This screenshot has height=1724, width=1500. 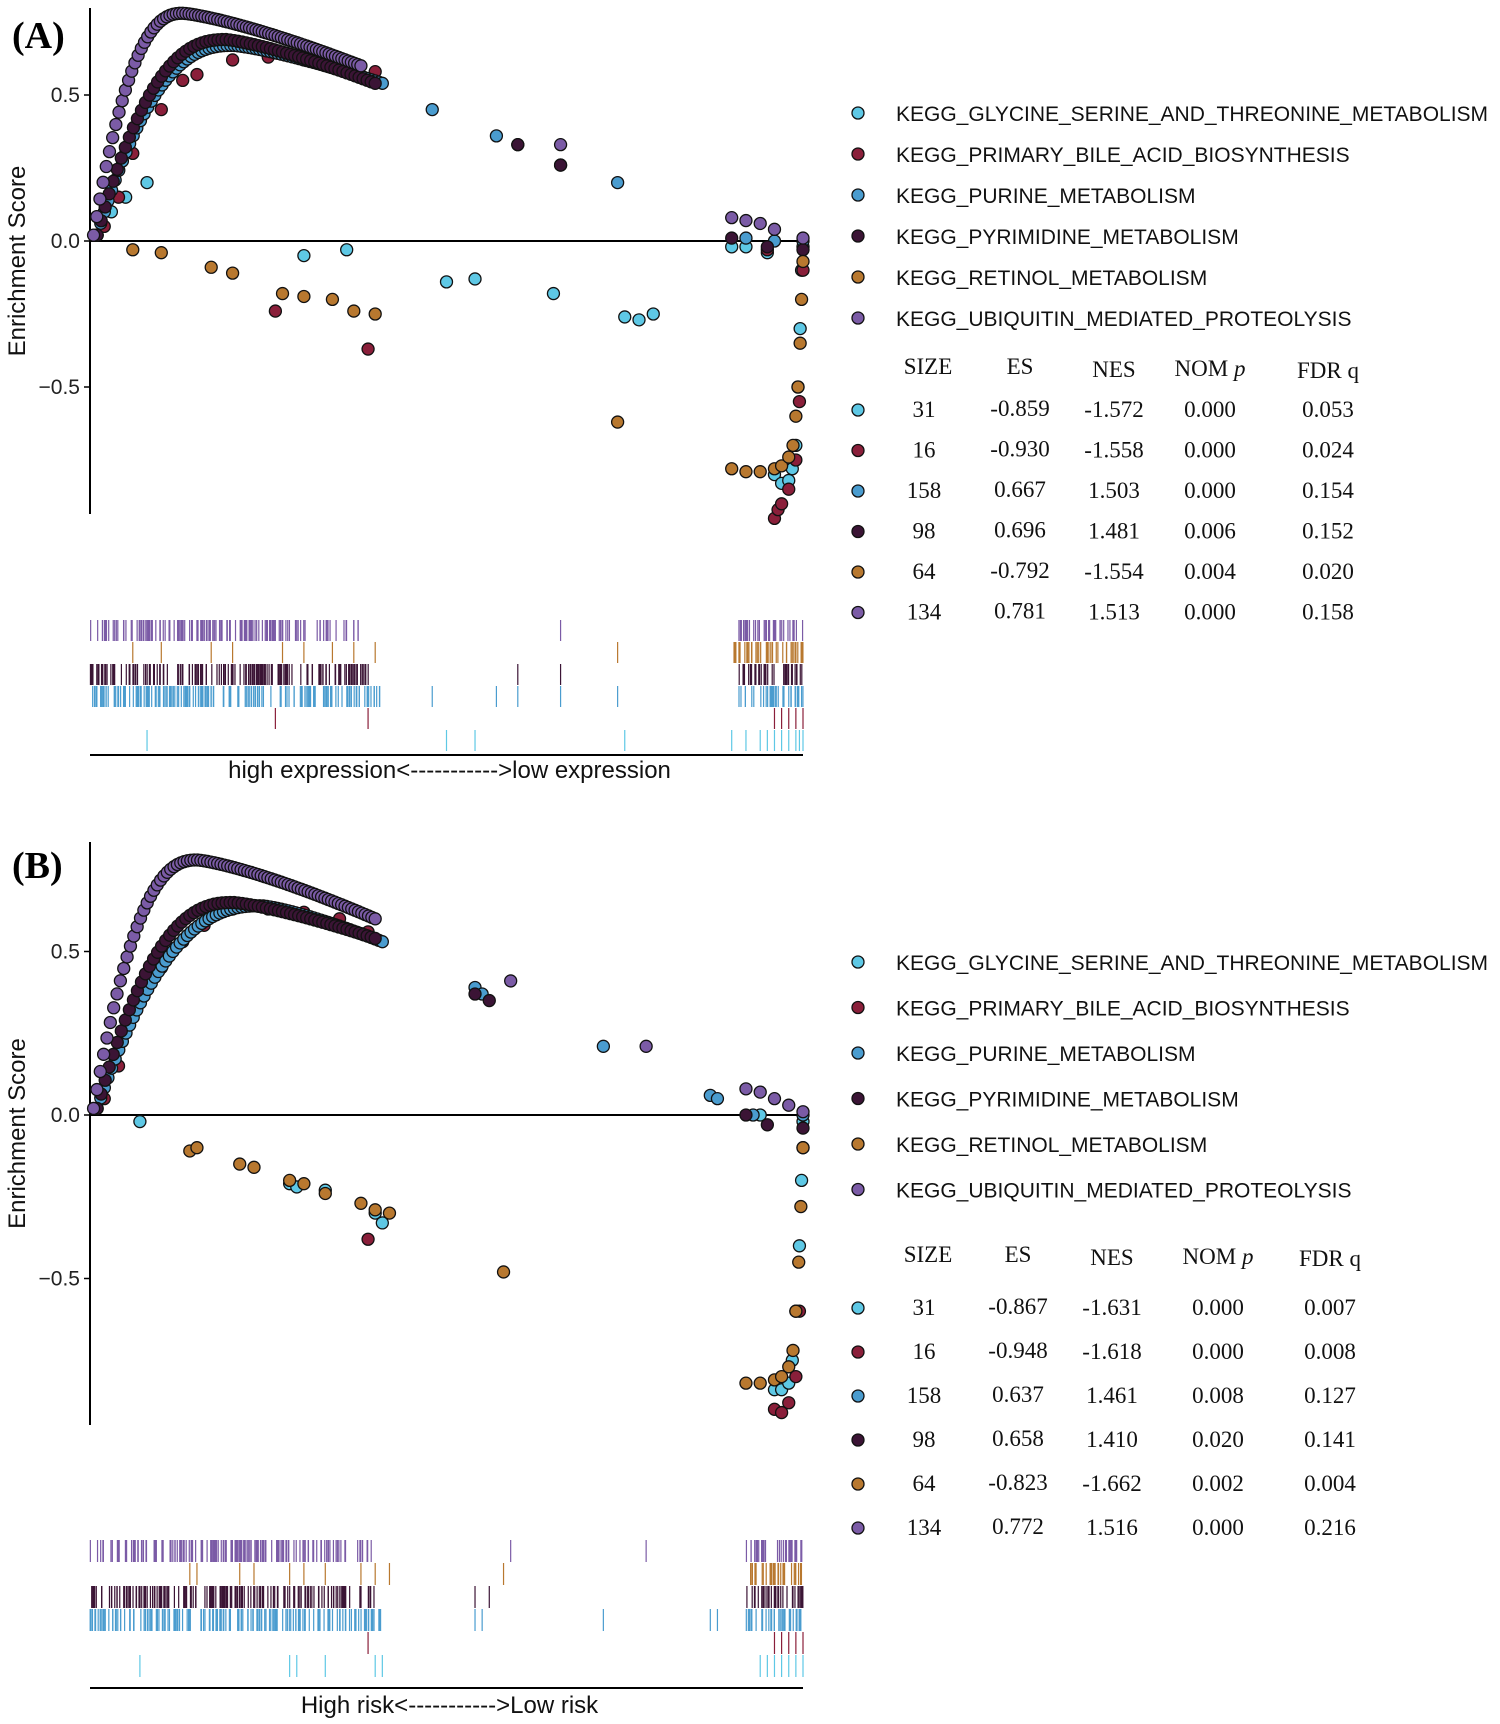 I want to click on table-header-es: ES, so click(x=1020, y=366).